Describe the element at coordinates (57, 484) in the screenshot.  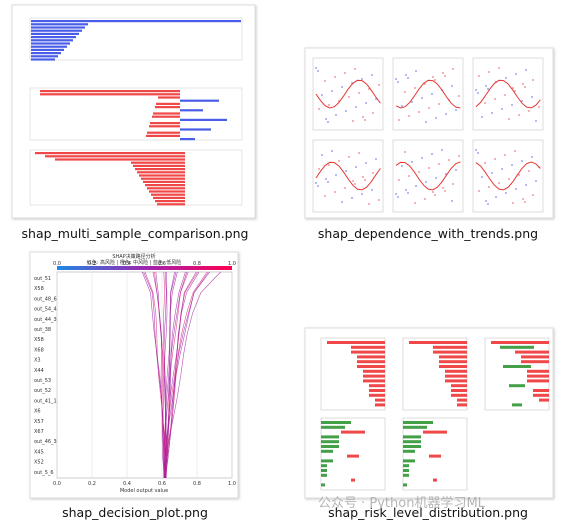
I see `tick-label: 0.0` at that location.